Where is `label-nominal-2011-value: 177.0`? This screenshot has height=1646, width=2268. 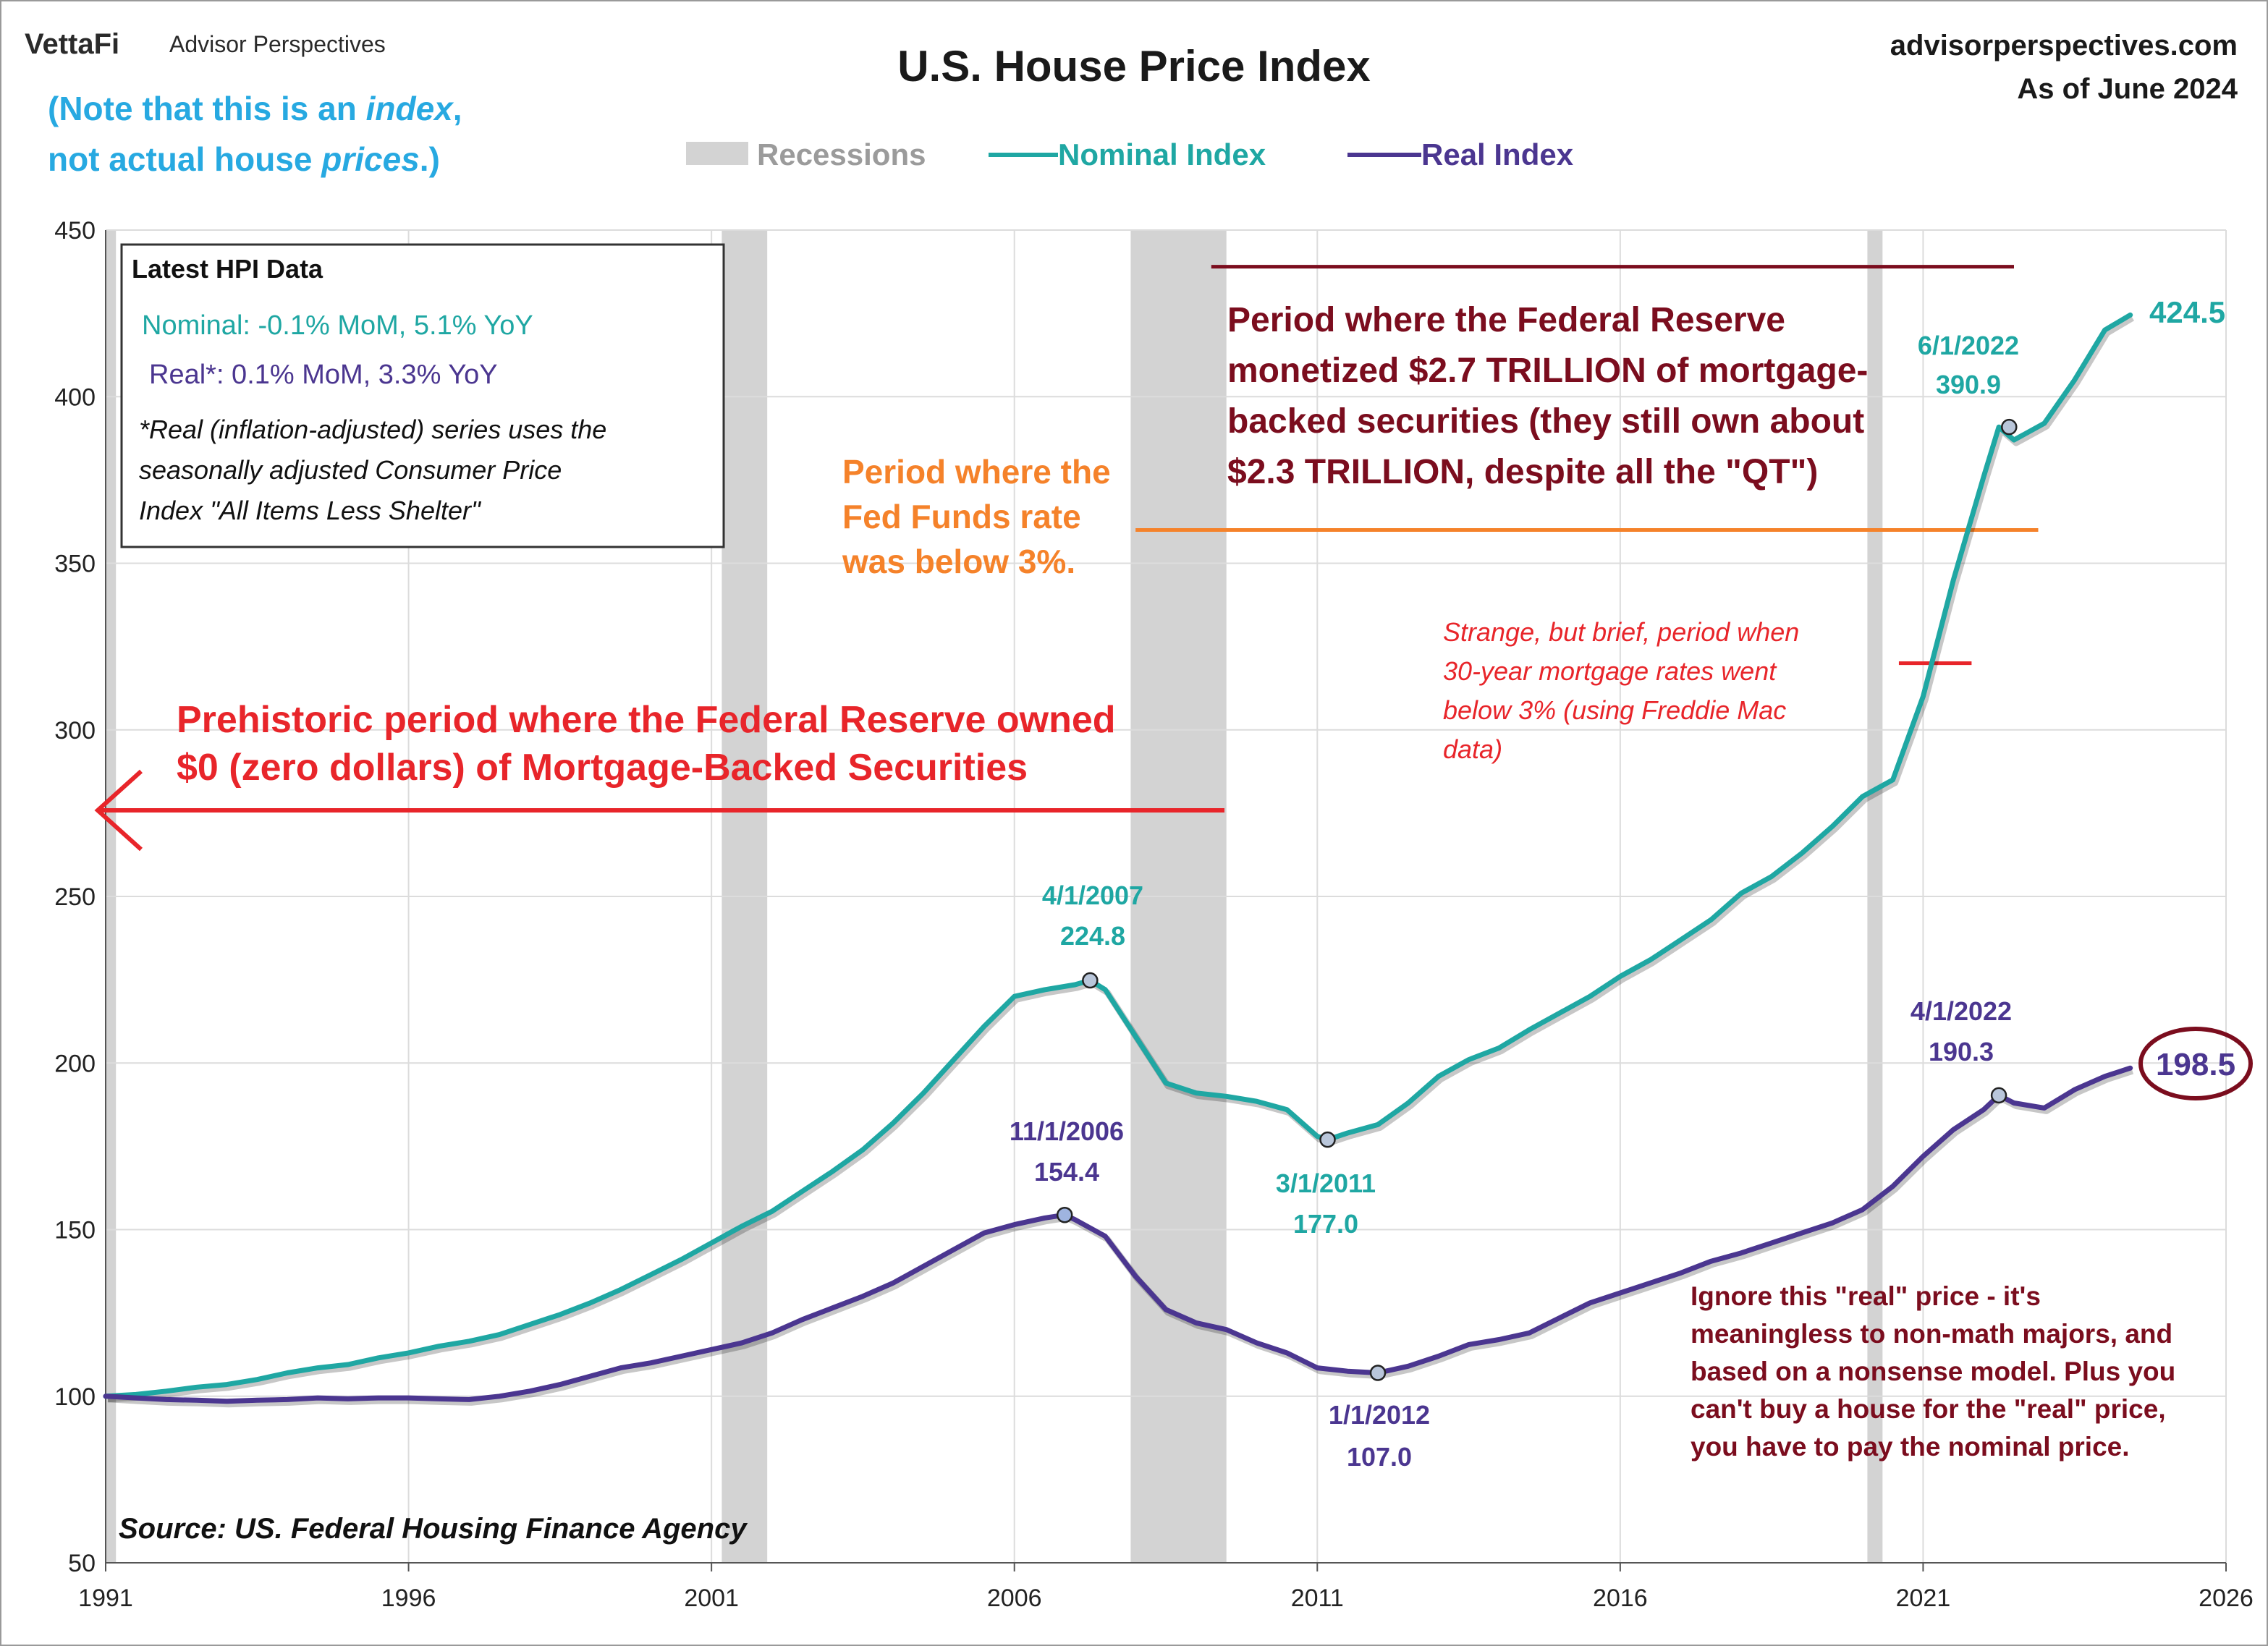
label-nominal-2011-value: 177.0 is located at coordinates (1325, 1224).